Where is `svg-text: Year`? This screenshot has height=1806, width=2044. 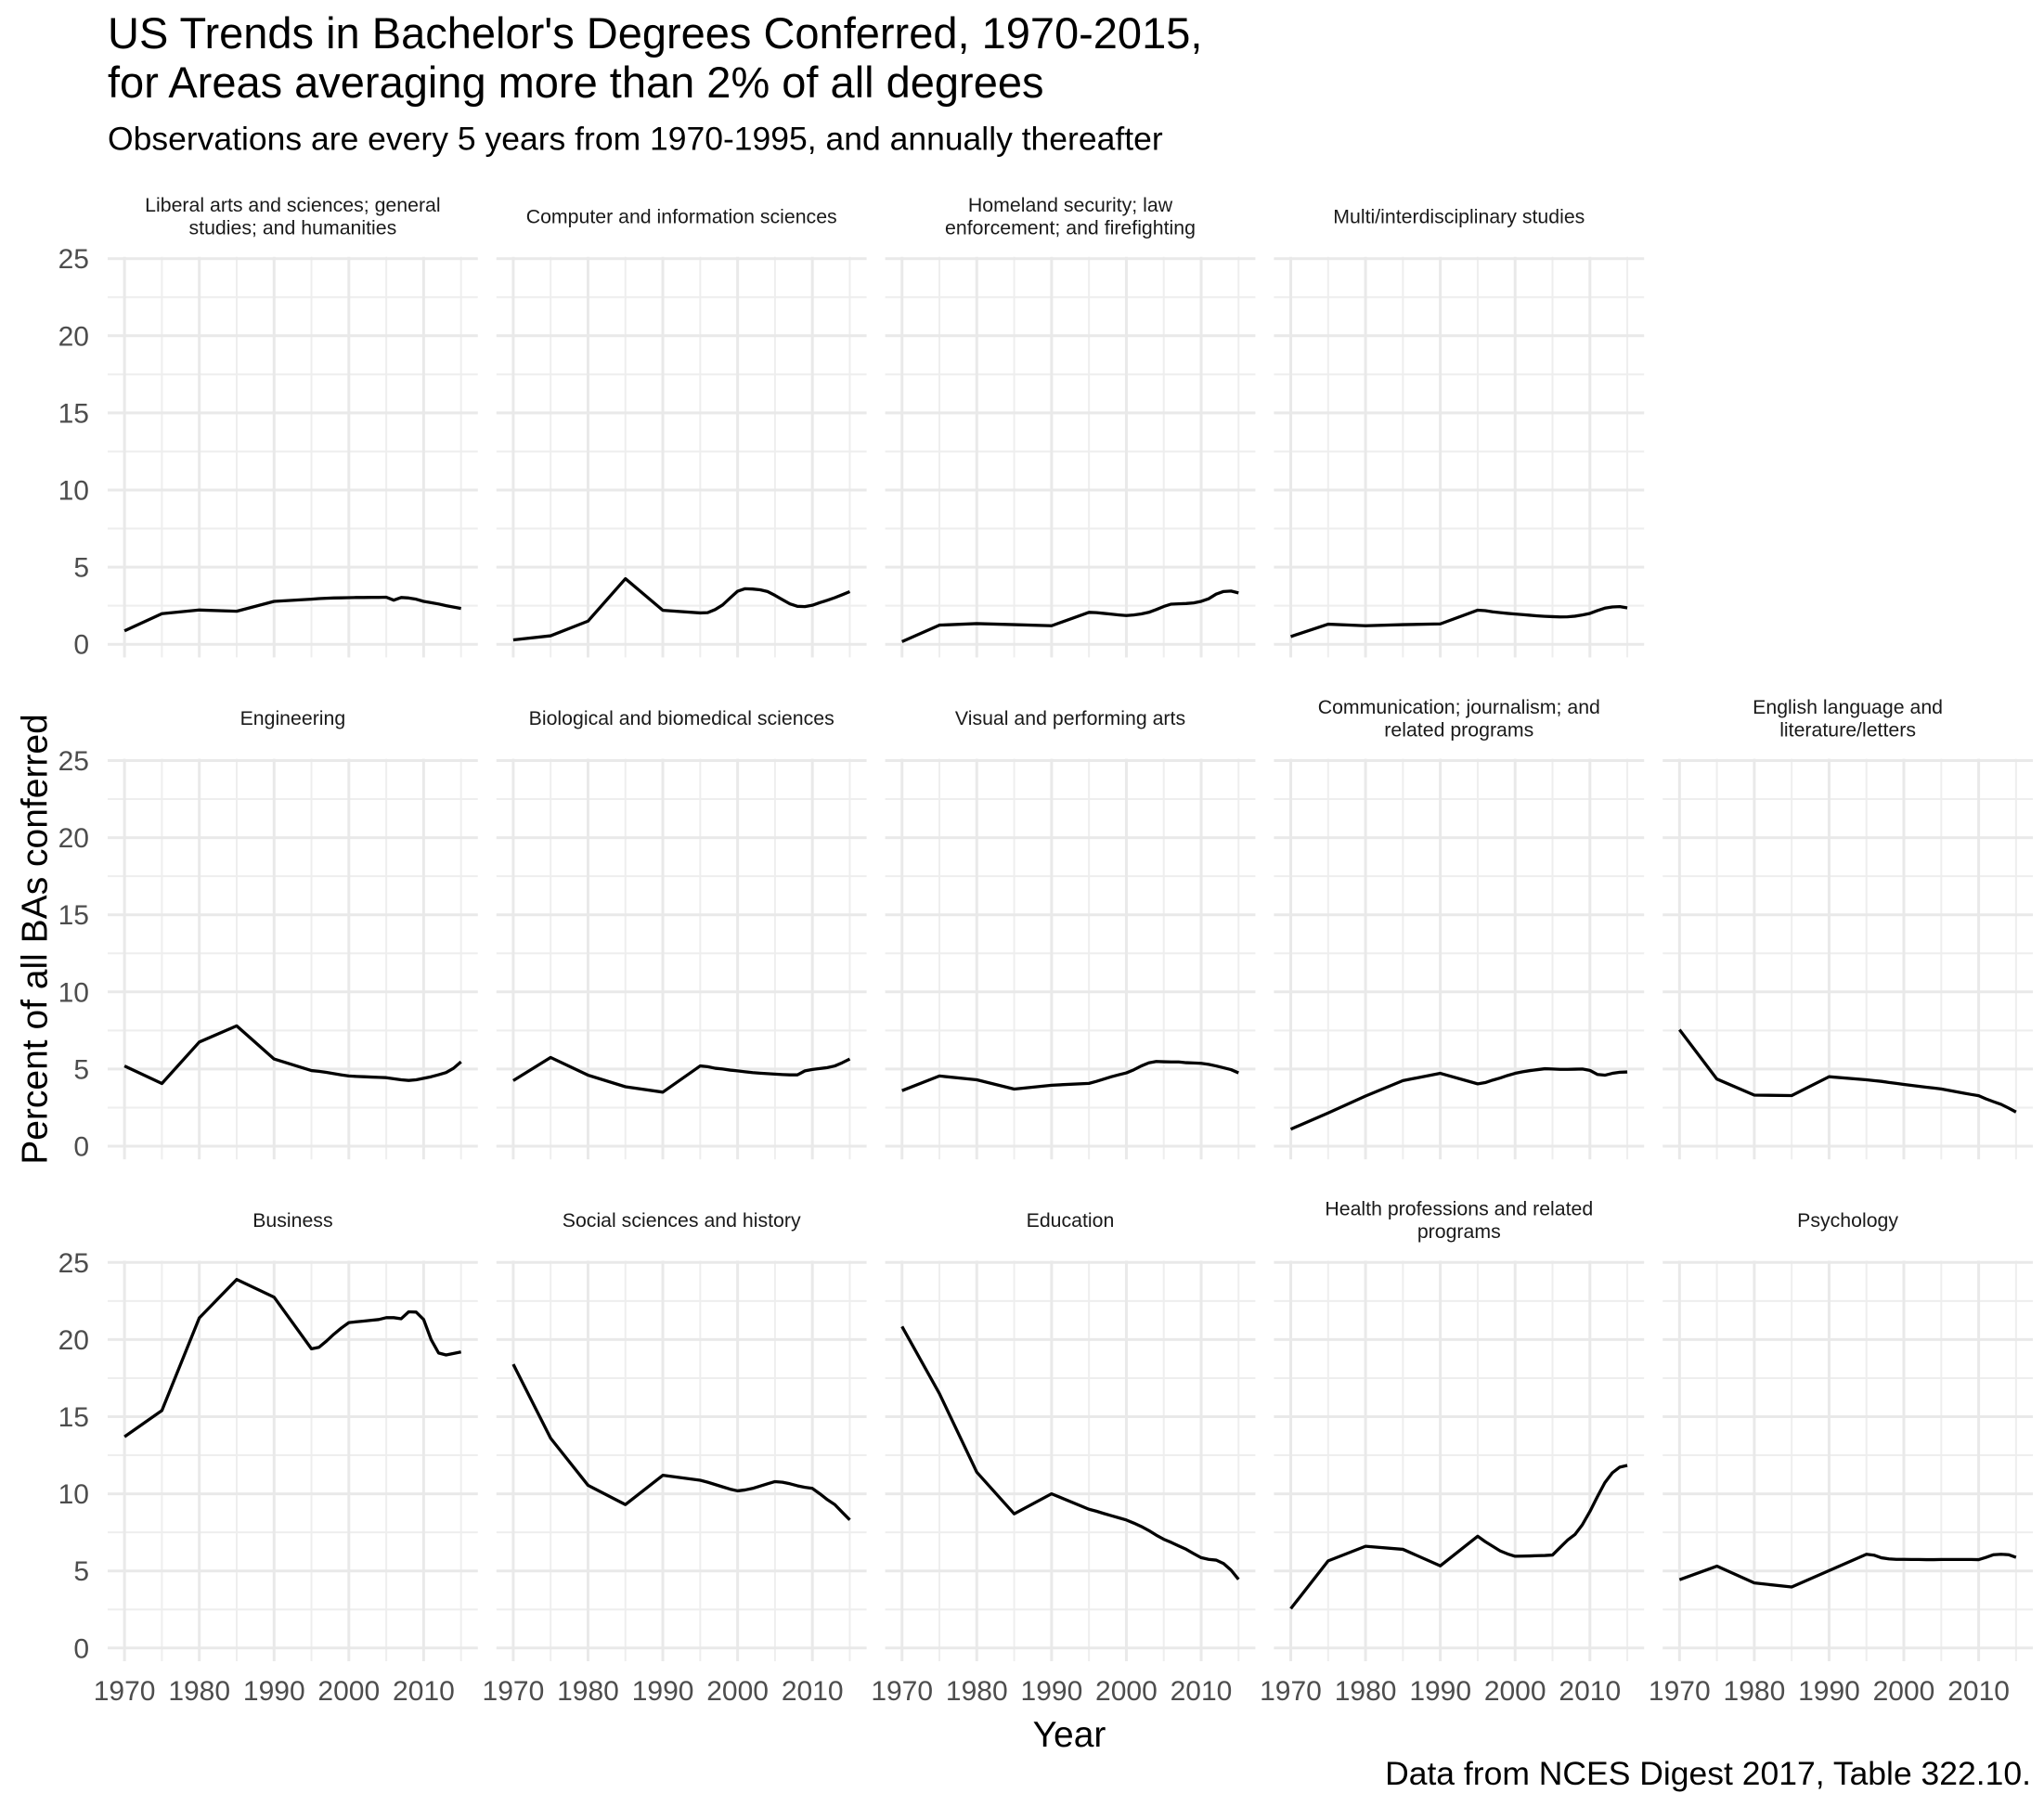
svg-text: Year is located at coordinates (1069, 1735).